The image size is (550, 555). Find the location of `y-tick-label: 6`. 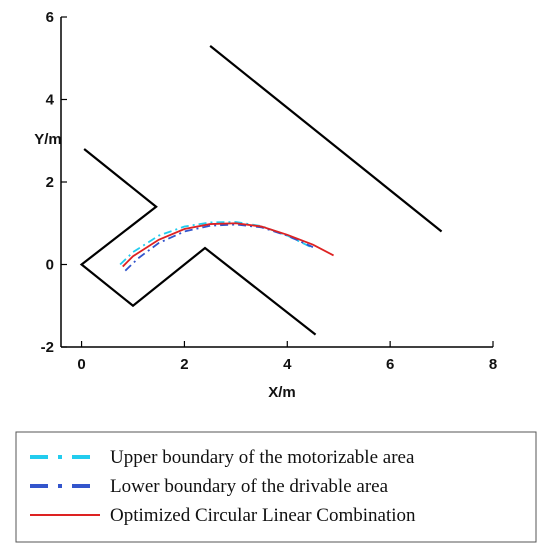

y-tick-label: 6 is located at coordinates (50, 17).